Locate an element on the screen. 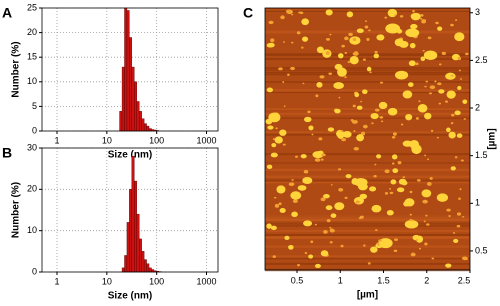  y-tick-label: 10 is located at coordinates (32, 81).